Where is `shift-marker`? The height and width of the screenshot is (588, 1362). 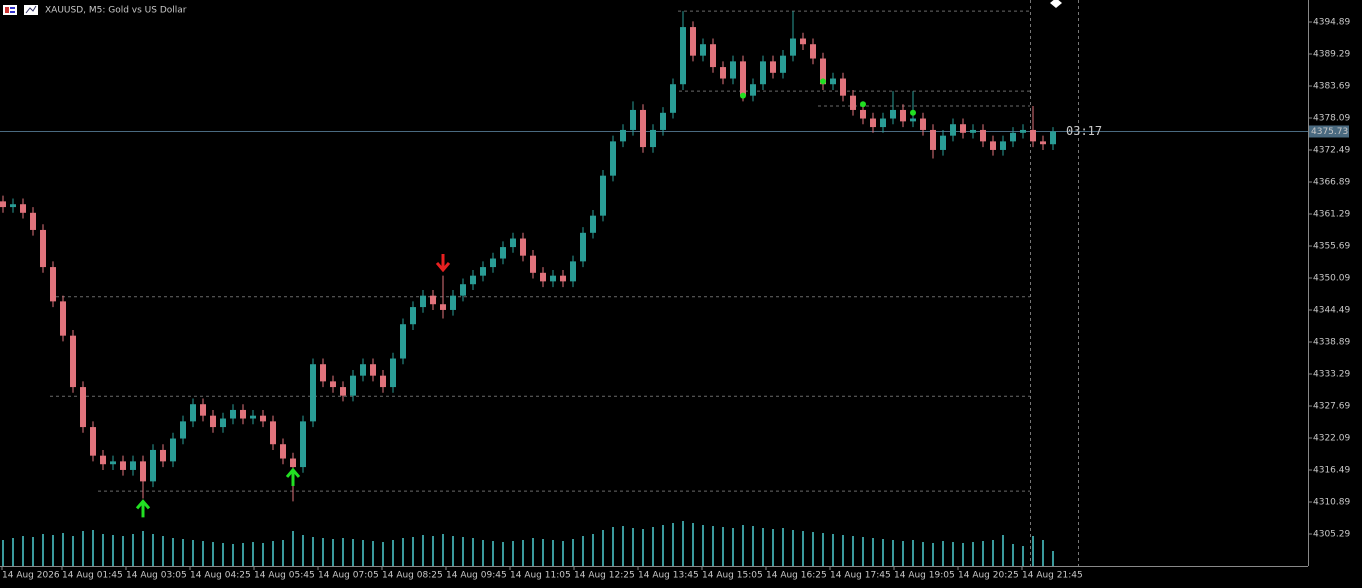
shift-marker is located at coordinates (1056, 4).